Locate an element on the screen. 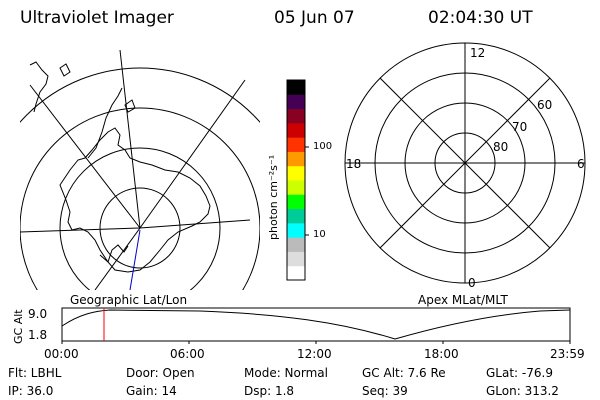 This screenshot has width=600, height=400. satellite-track is located at coordinates (135, 259).